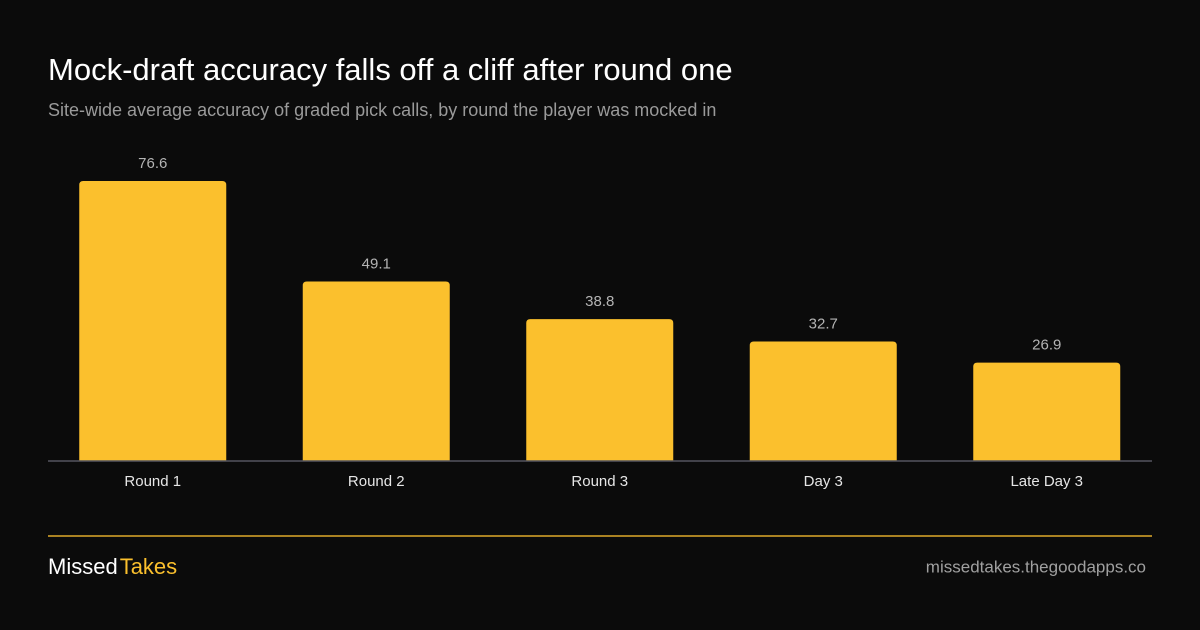 The image size is (1200, 630). Describe the element at coordinates (1036, 566) in the screenshot. I see `footer-url: missedtakes.thegoodapps.co` at that location.